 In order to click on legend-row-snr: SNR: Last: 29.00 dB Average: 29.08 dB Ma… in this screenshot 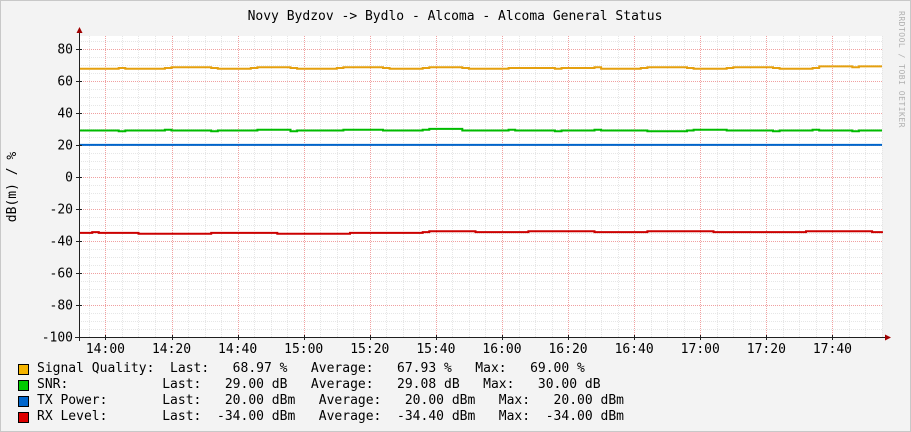, I will do `click(320, 385)`.